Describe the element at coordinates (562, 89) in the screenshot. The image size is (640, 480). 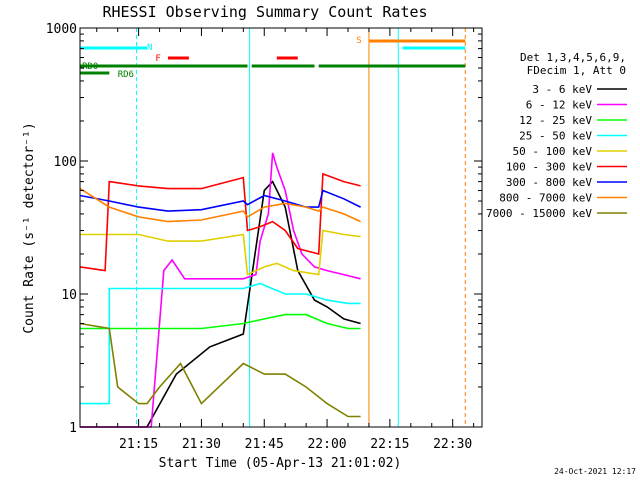
I see `legend-label: 3 - 6 keV` at that location.